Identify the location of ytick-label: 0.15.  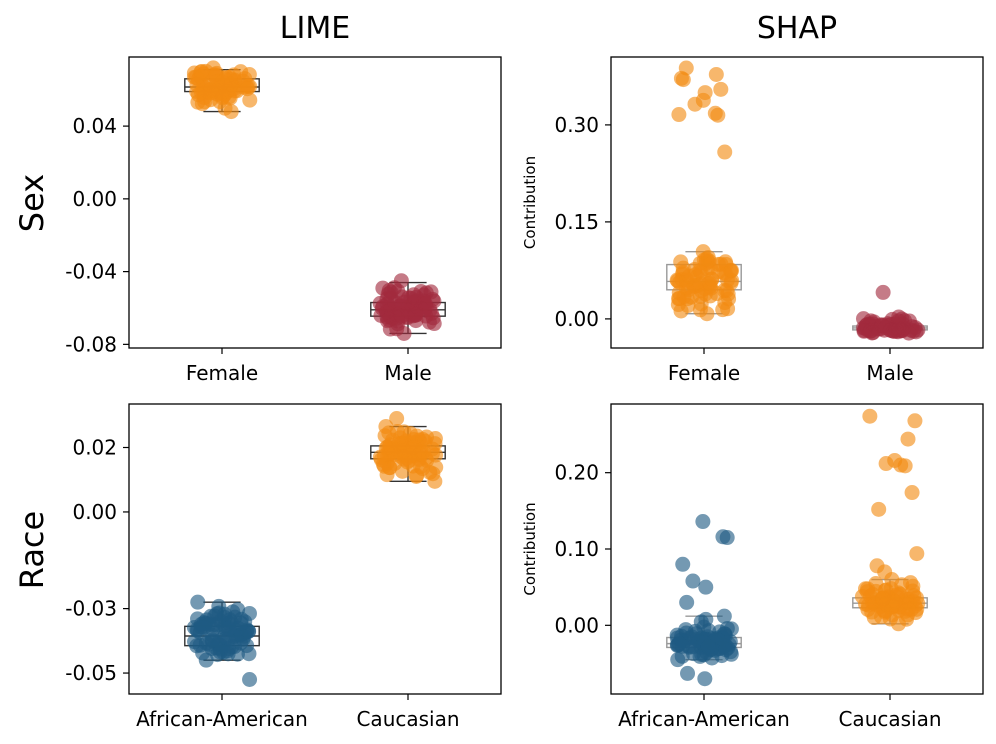
(576, 222).